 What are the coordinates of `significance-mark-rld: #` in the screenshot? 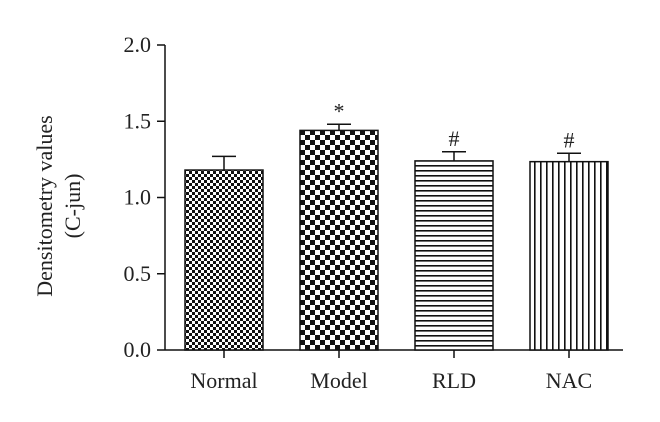 It's located at (454, 138).